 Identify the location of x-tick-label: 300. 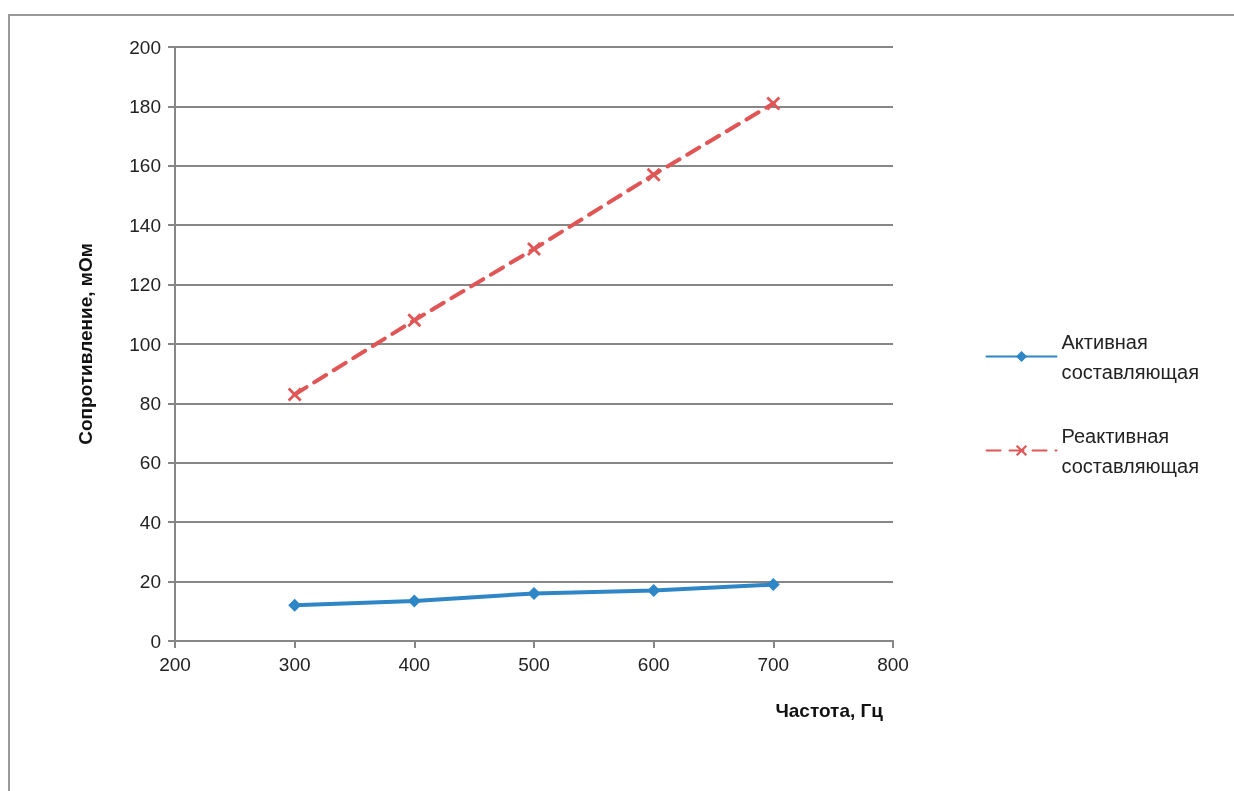
(294, 664).